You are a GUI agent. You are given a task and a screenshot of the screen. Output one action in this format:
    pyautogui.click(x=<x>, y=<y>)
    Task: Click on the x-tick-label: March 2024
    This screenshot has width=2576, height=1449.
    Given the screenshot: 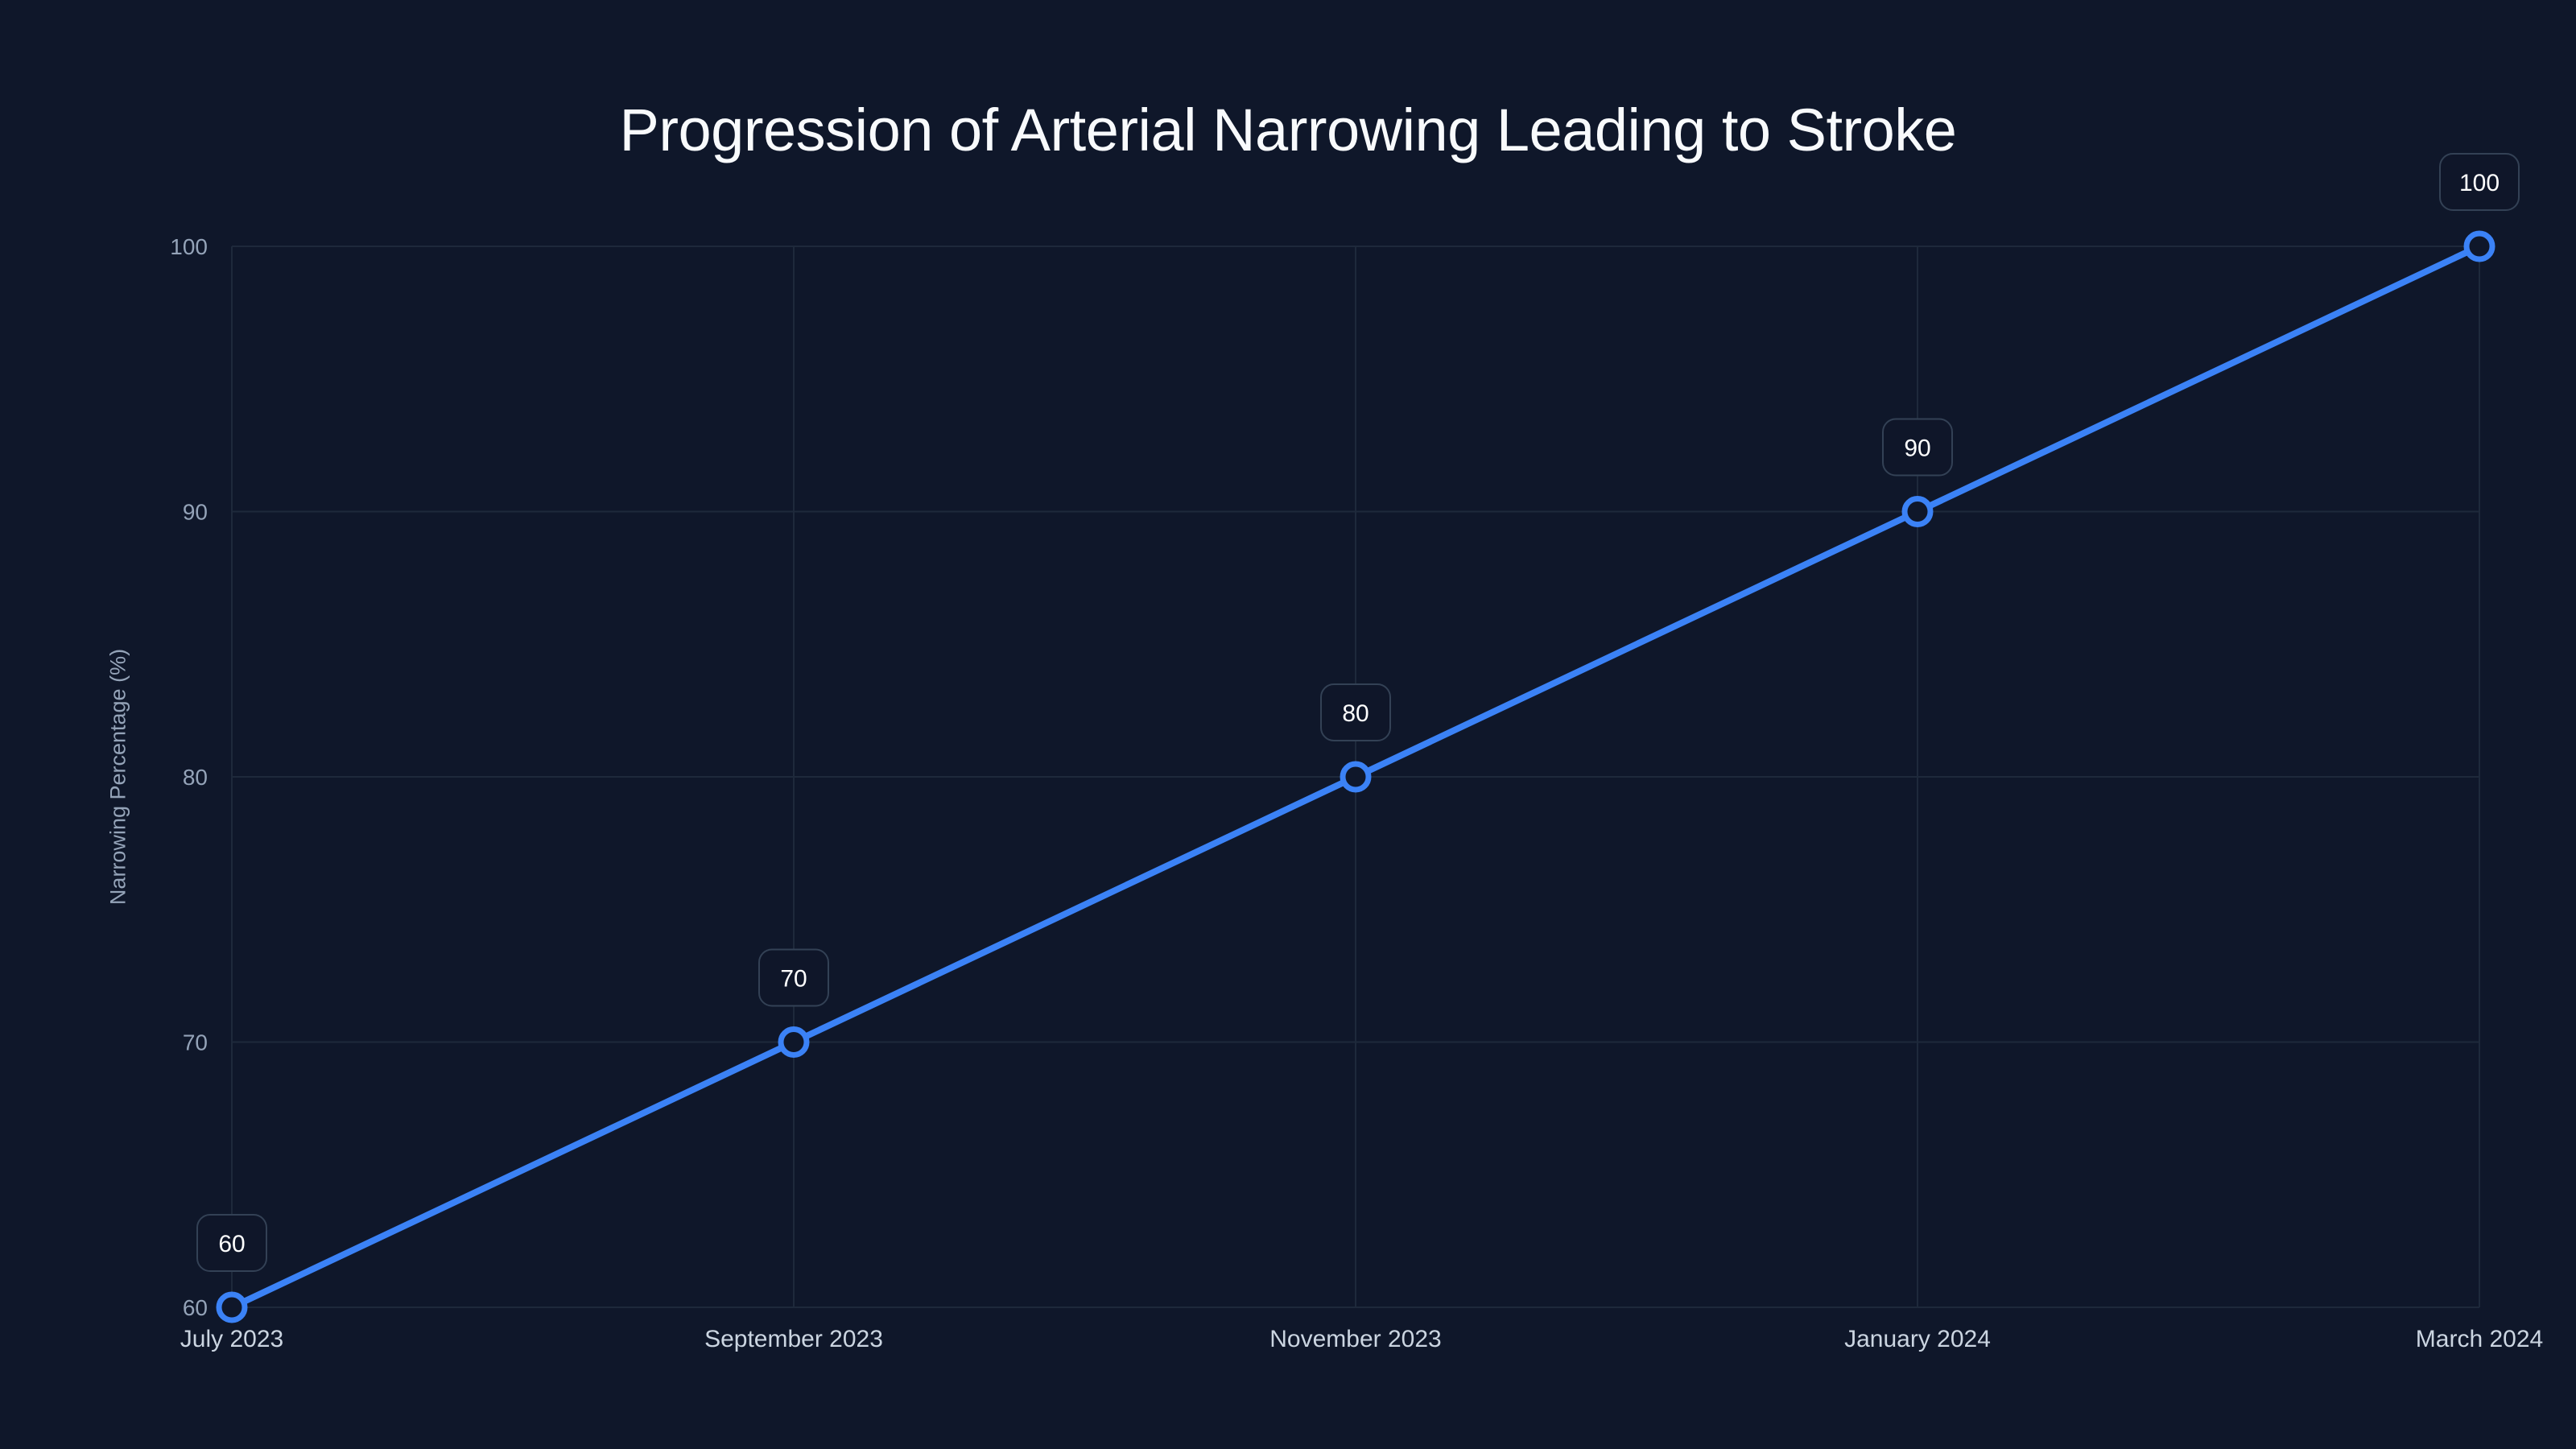 What is the action you would take?
    pyautogui.click(x=2479, y=1339)
    